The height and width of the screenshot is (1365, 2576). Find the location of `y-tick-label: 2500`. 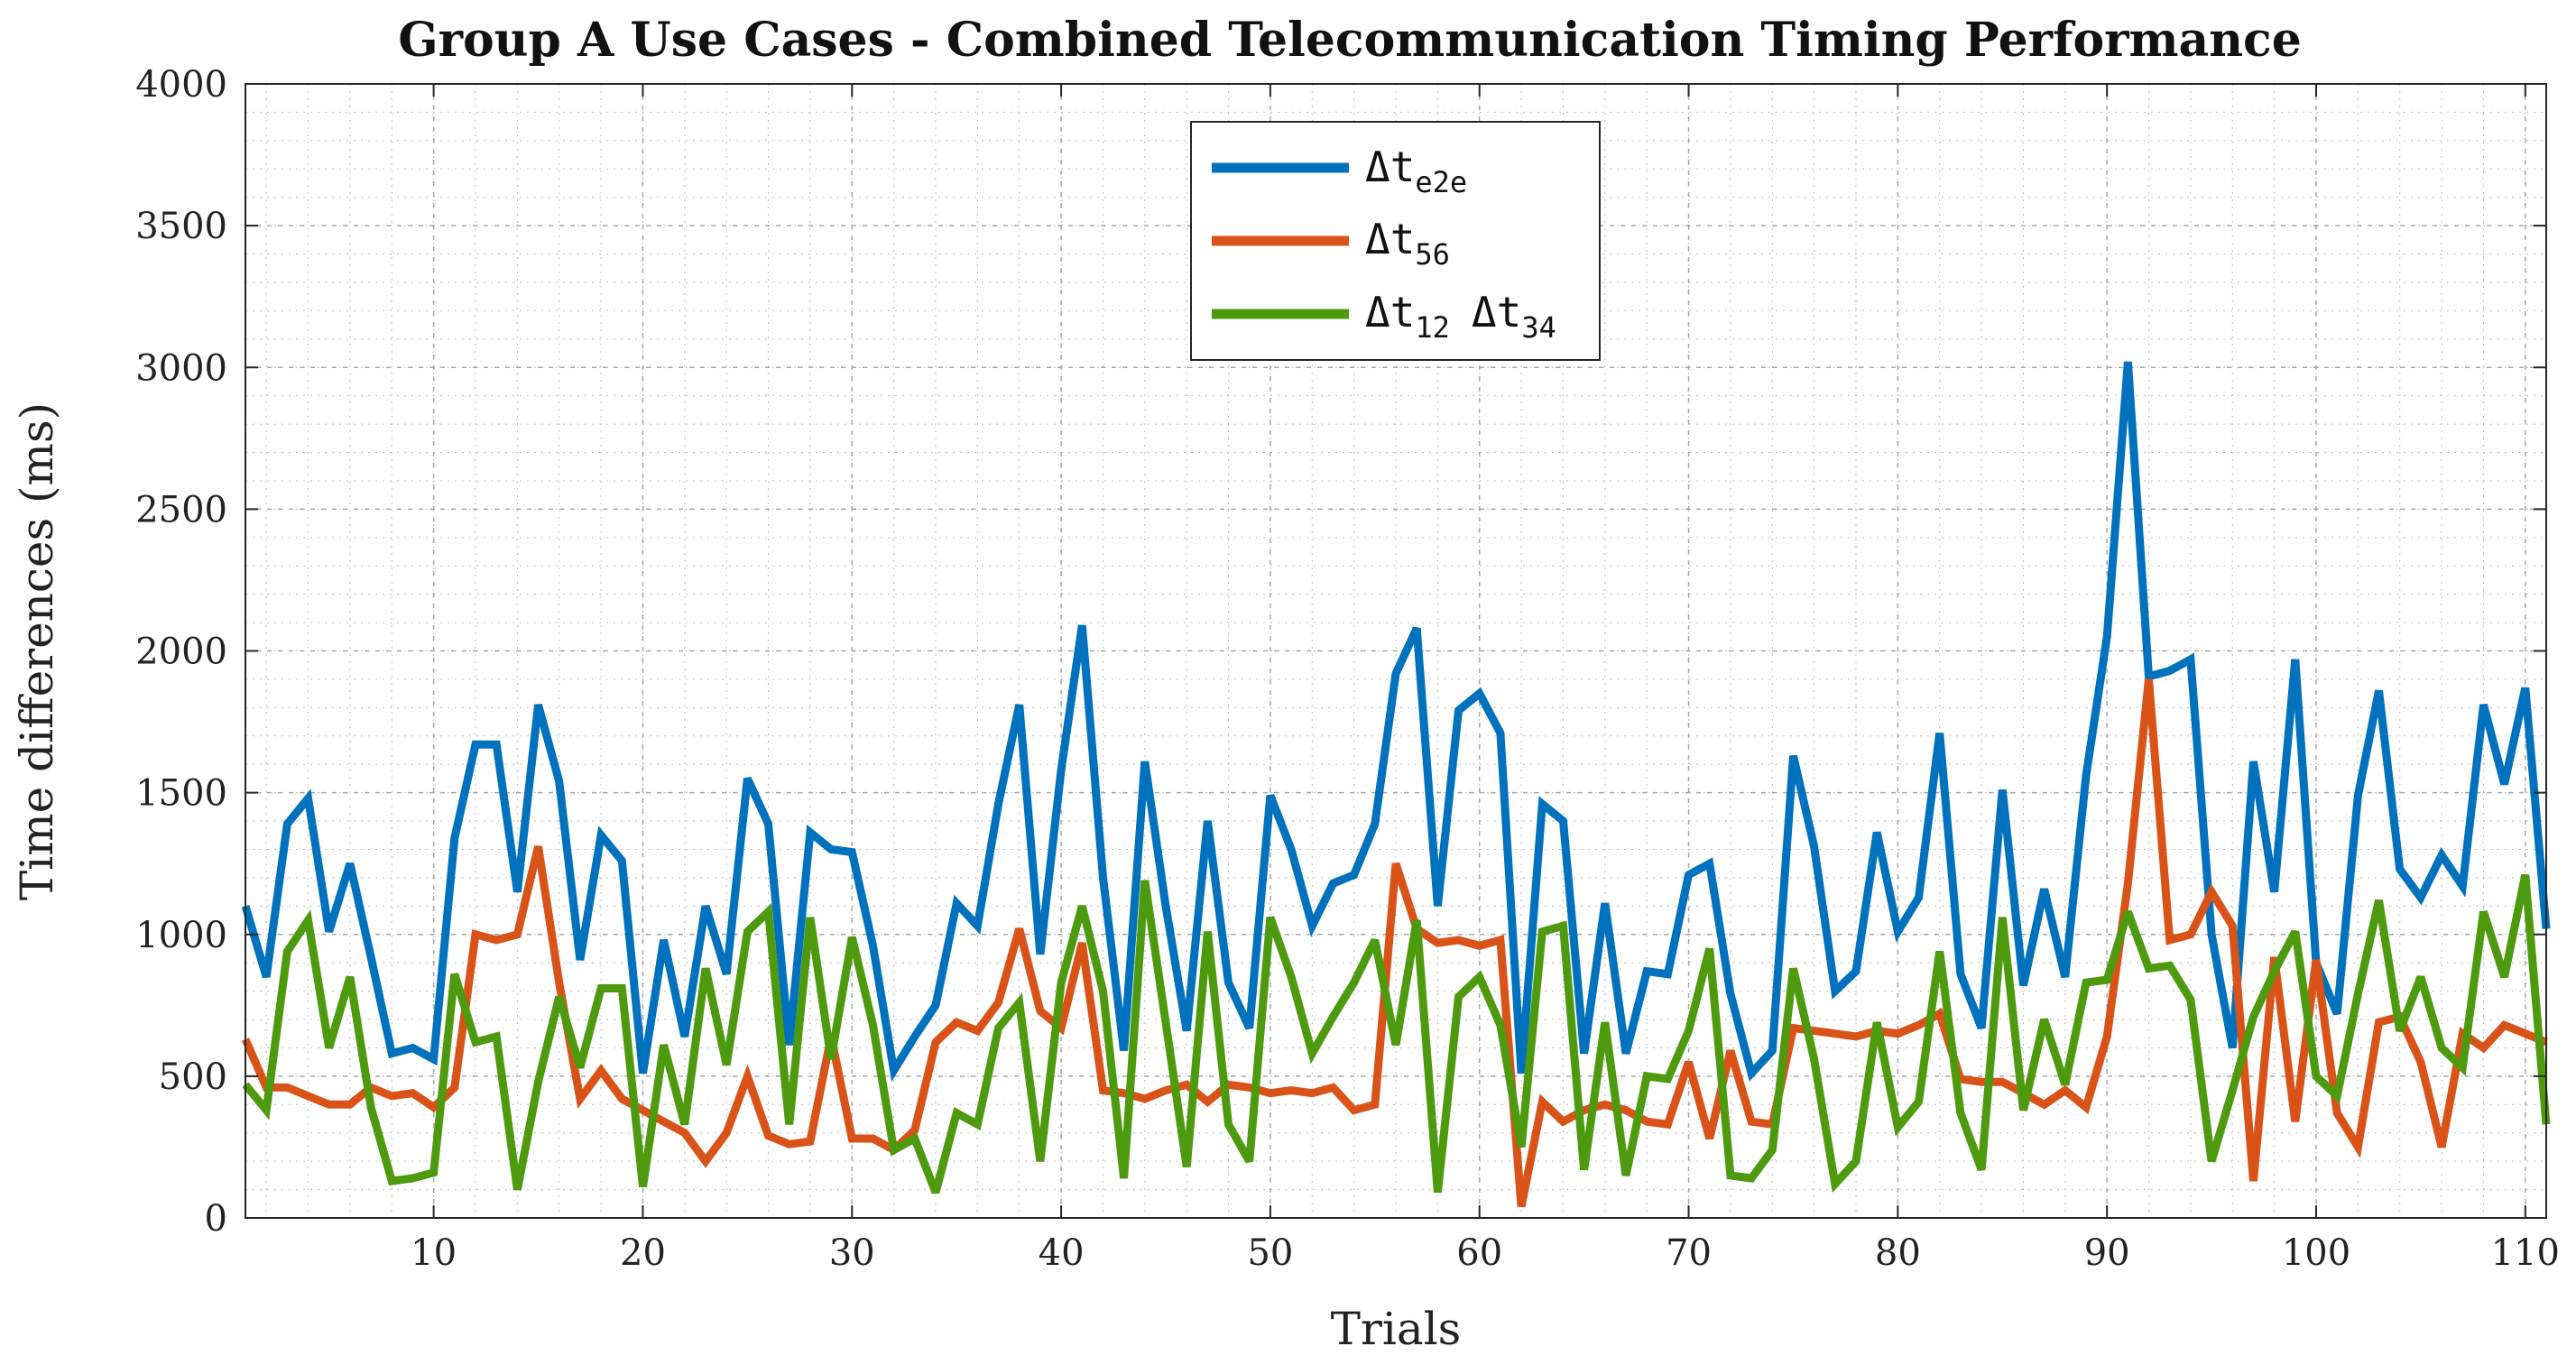

y-tick-label: 2500 is located at coordinates (181, 509).